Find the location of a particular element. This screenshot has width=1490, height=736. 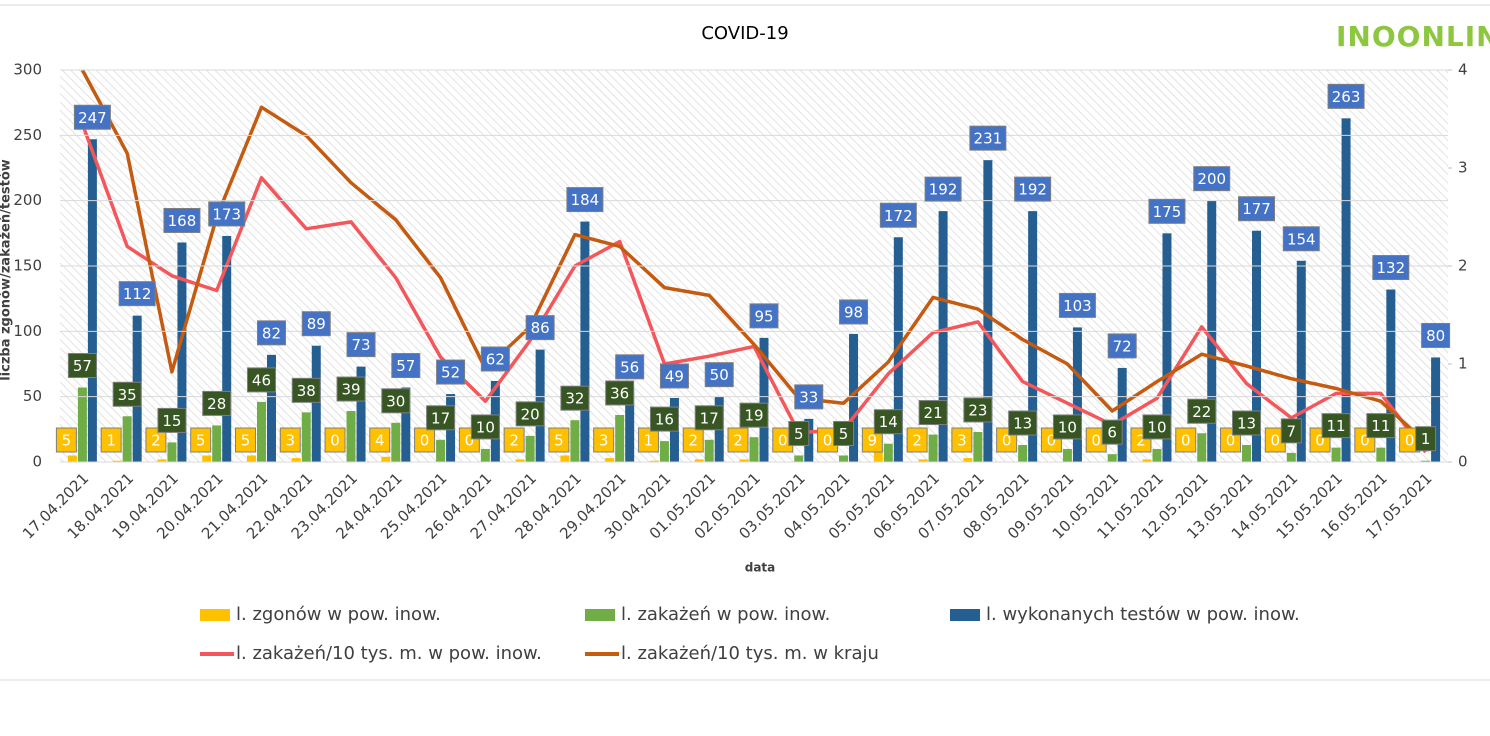

data-label: 57 is located at coordinates (82, 366).